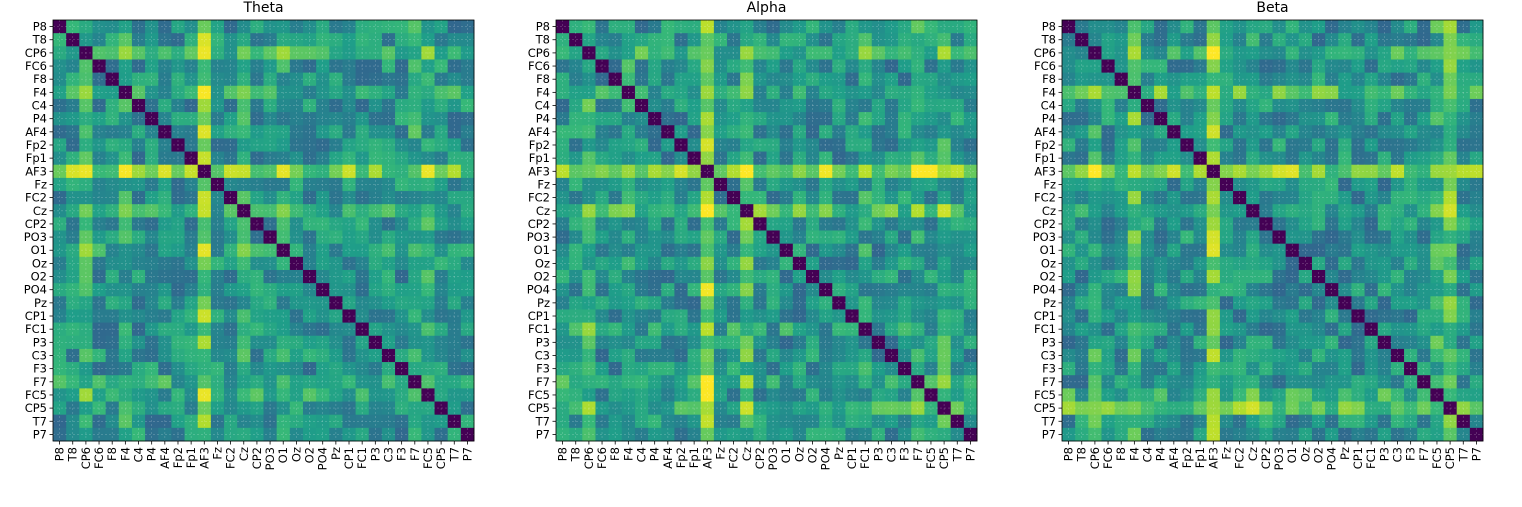  I want to click on y-tick-label: F7, so click(1049, 382).